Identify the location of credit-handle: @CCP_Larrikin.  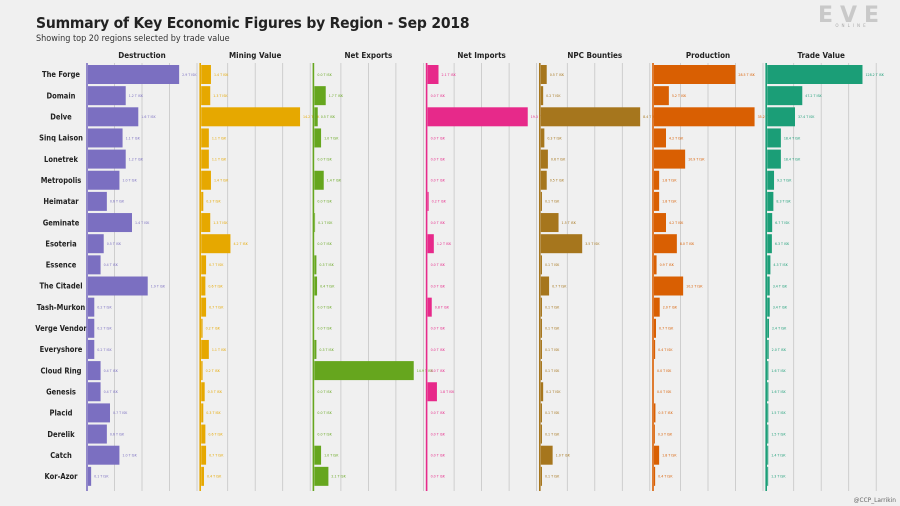
(874, 500).